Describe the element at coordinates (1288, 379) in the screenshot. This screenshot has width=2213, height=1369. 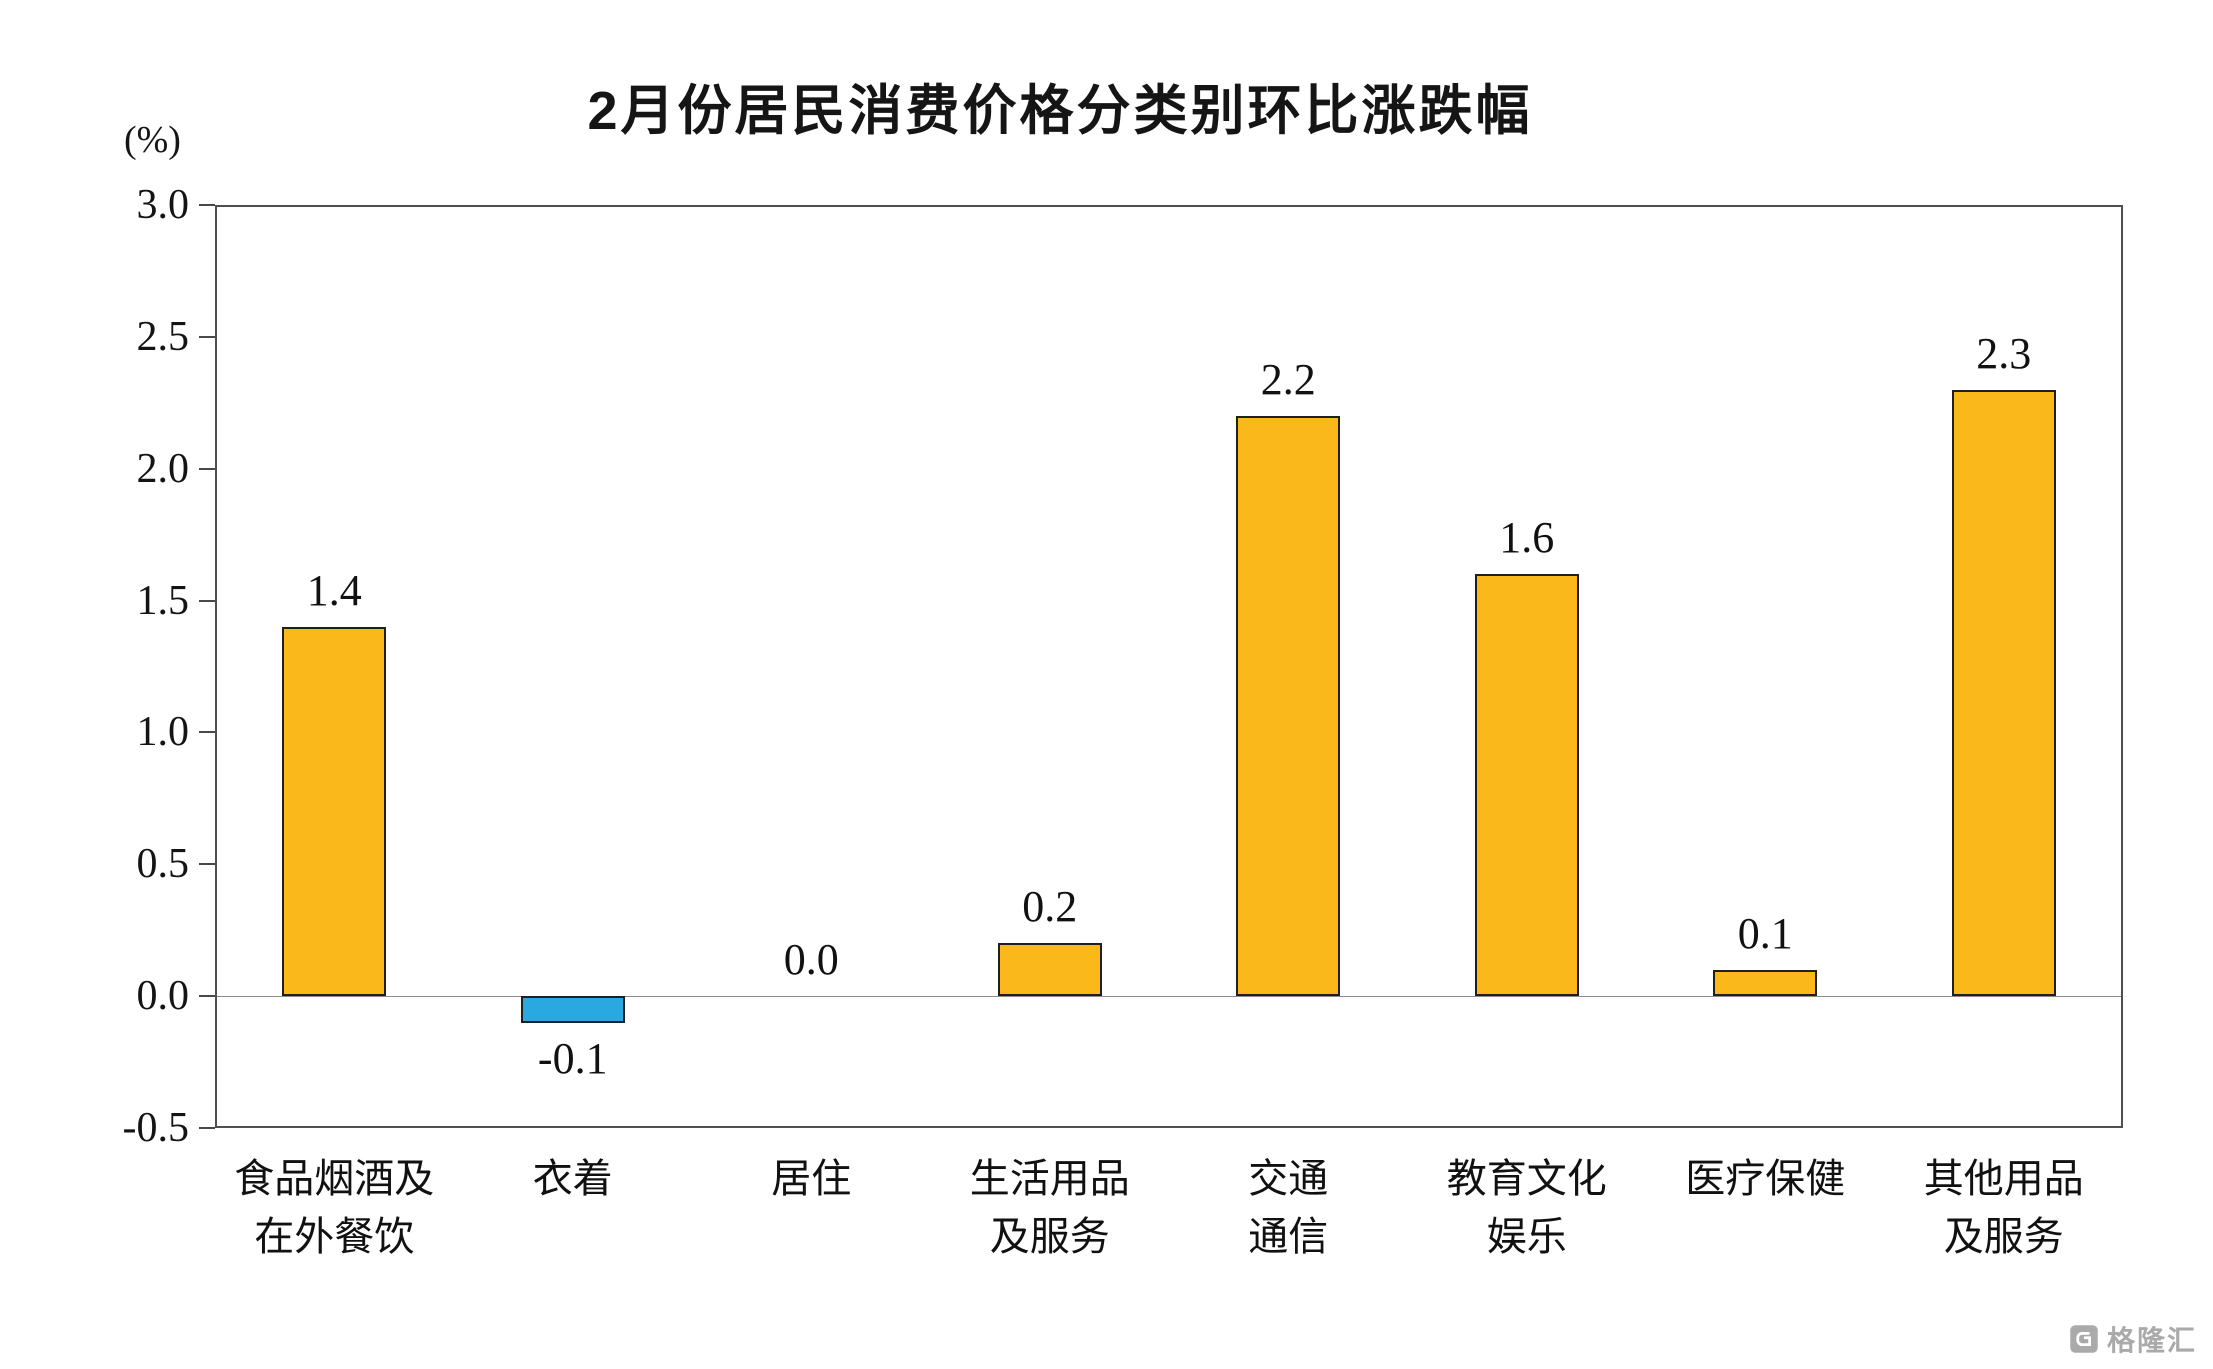
I see `bar-value-label: 2.2` at that location.